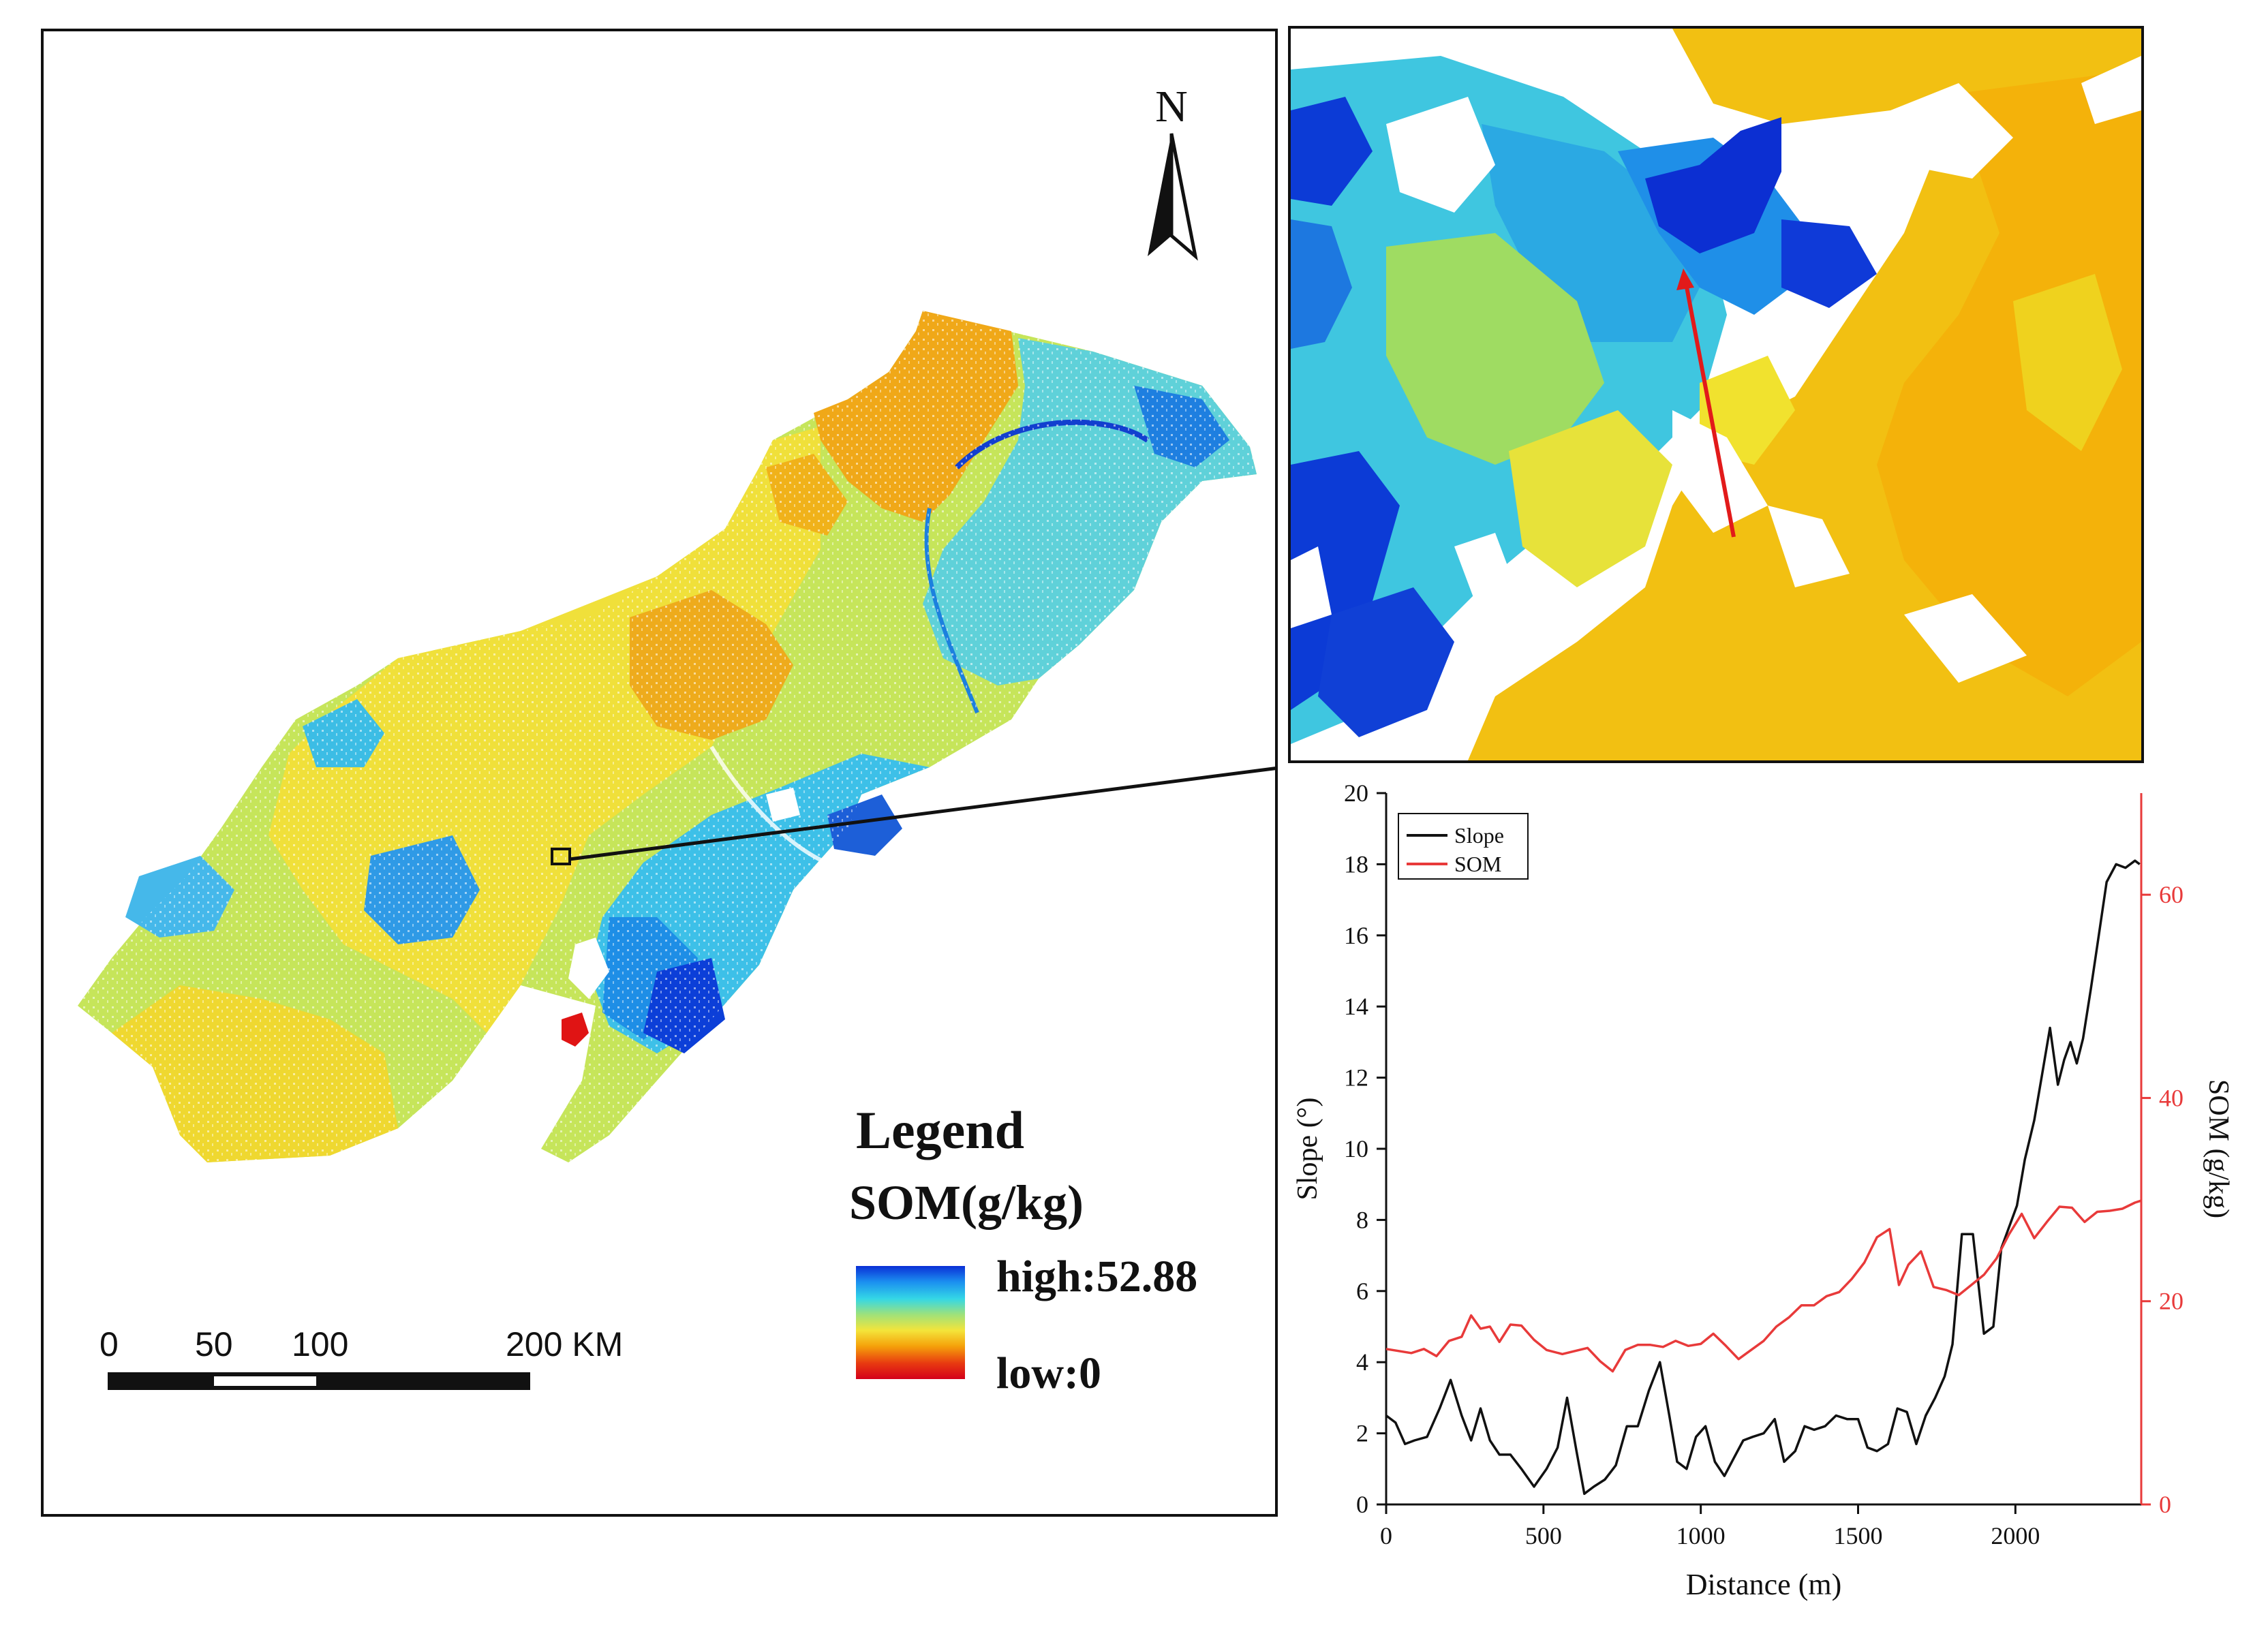 This screenshot has height=1638, width=2268. I want to click on chart-legend-box, so click(1463, 846).